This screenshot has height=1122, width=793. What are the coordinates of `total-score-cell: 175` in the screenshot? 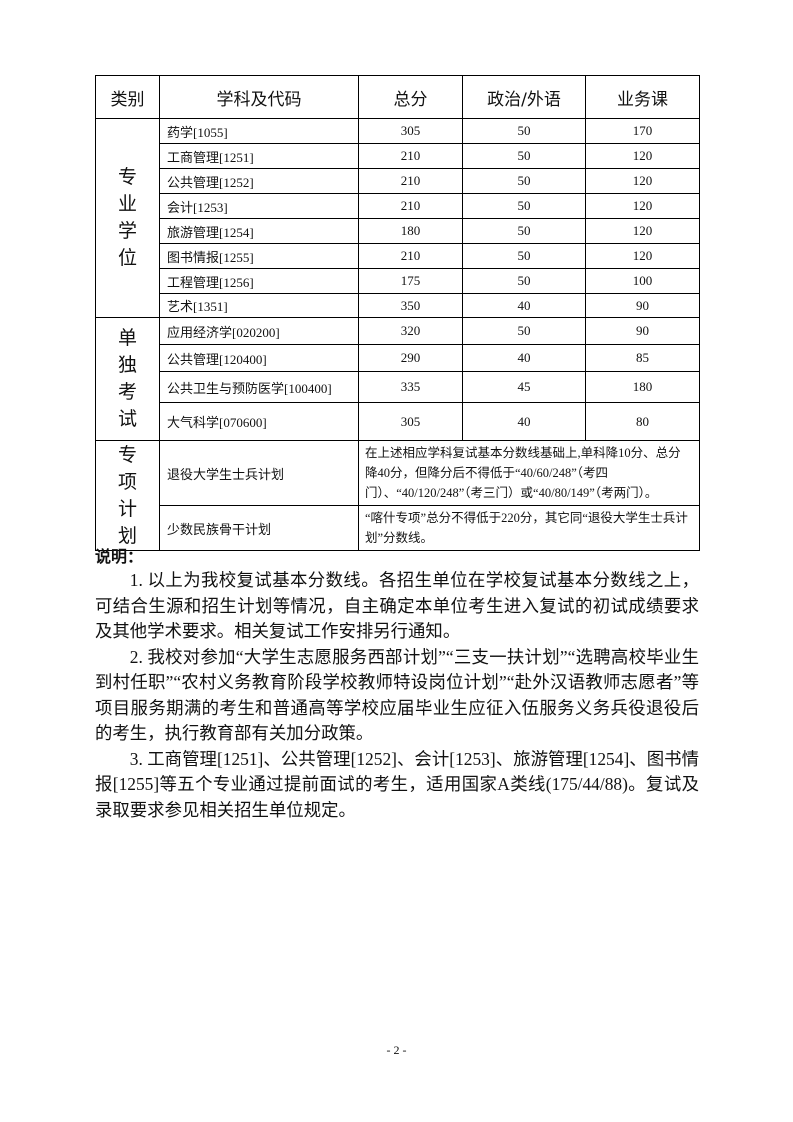 It's located at (410, 281).